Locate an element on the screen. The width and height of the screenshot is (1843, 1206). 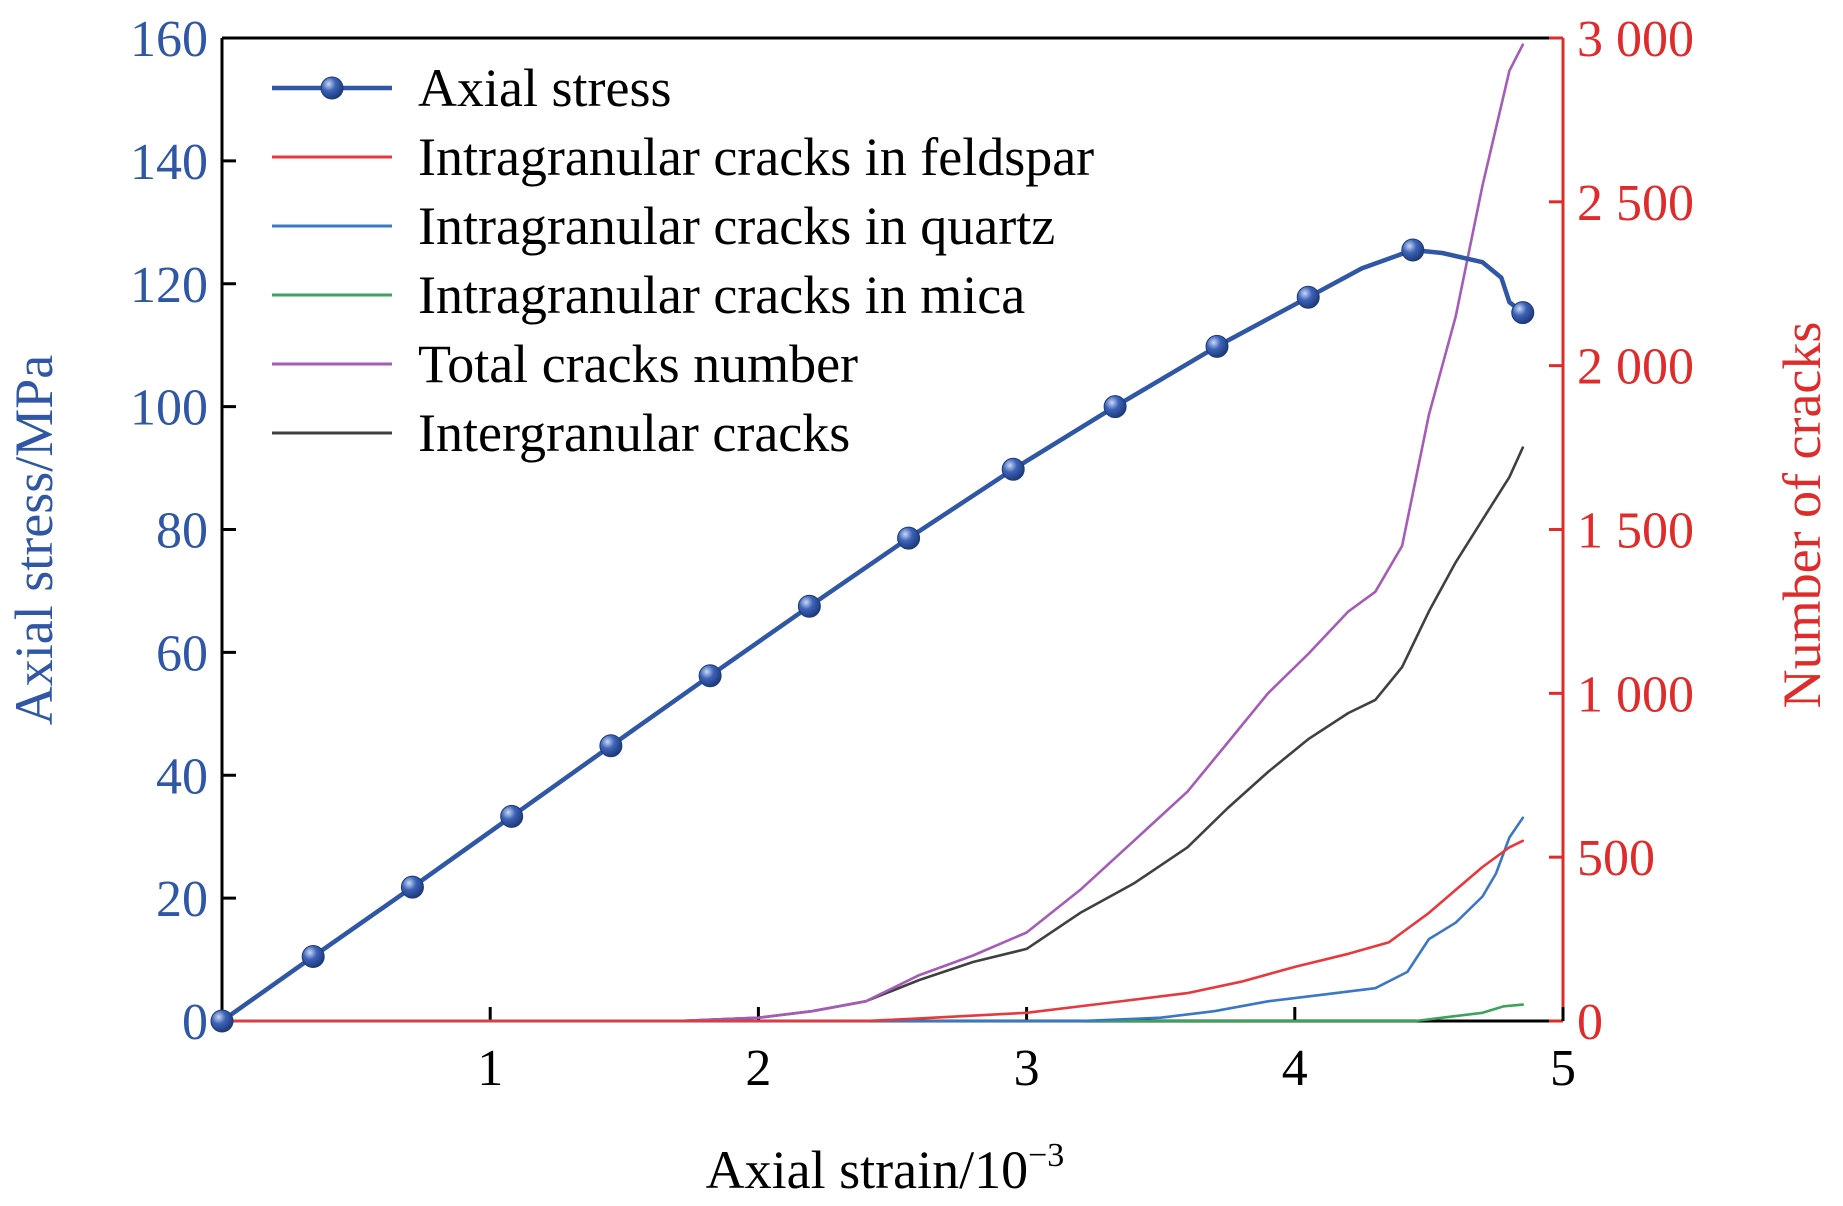
y-axis-right-title: Number of cracks is located at coordinates (1802, 515).